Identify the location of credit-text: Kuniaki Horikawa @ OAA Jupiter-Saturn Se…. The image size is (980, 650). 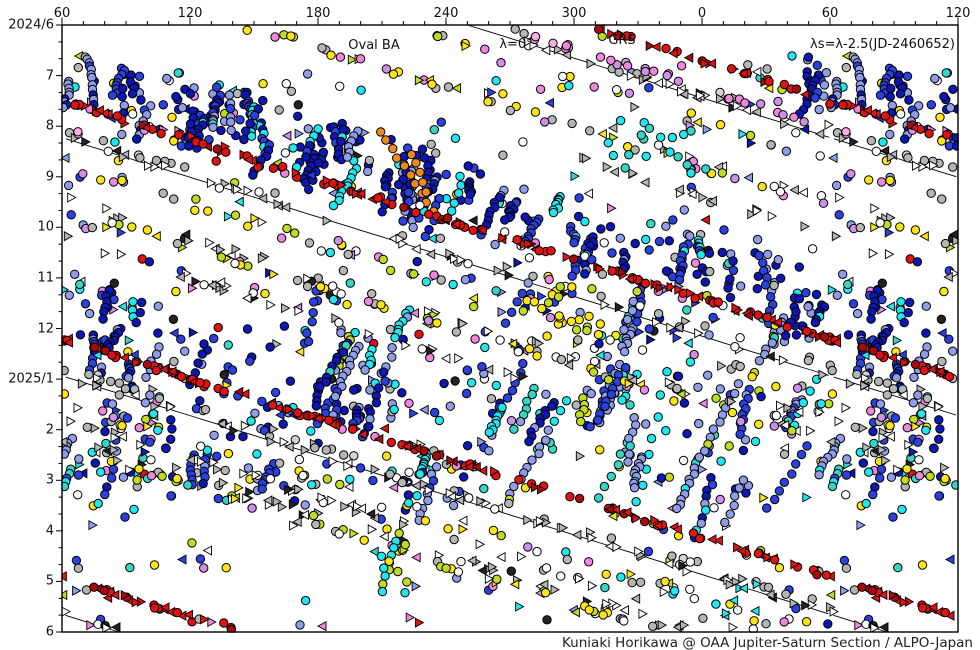
(767, 642).